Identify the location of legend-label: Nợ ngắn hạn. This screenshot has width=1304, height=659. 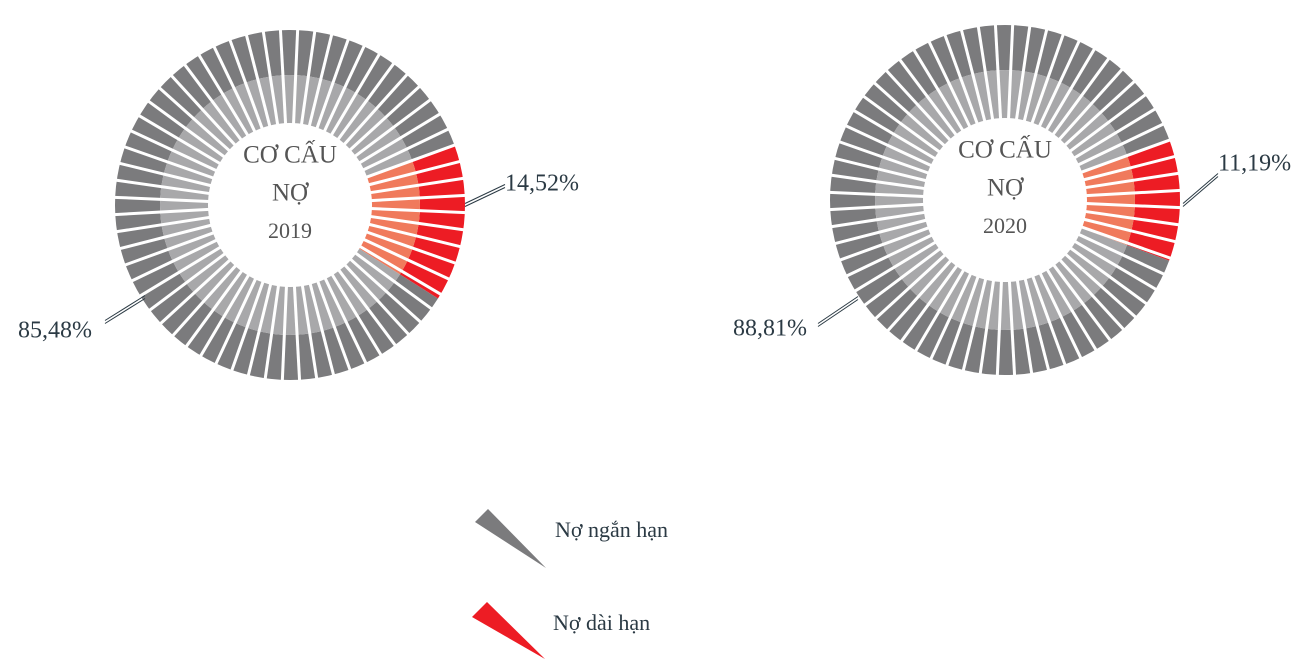
(611, 529).